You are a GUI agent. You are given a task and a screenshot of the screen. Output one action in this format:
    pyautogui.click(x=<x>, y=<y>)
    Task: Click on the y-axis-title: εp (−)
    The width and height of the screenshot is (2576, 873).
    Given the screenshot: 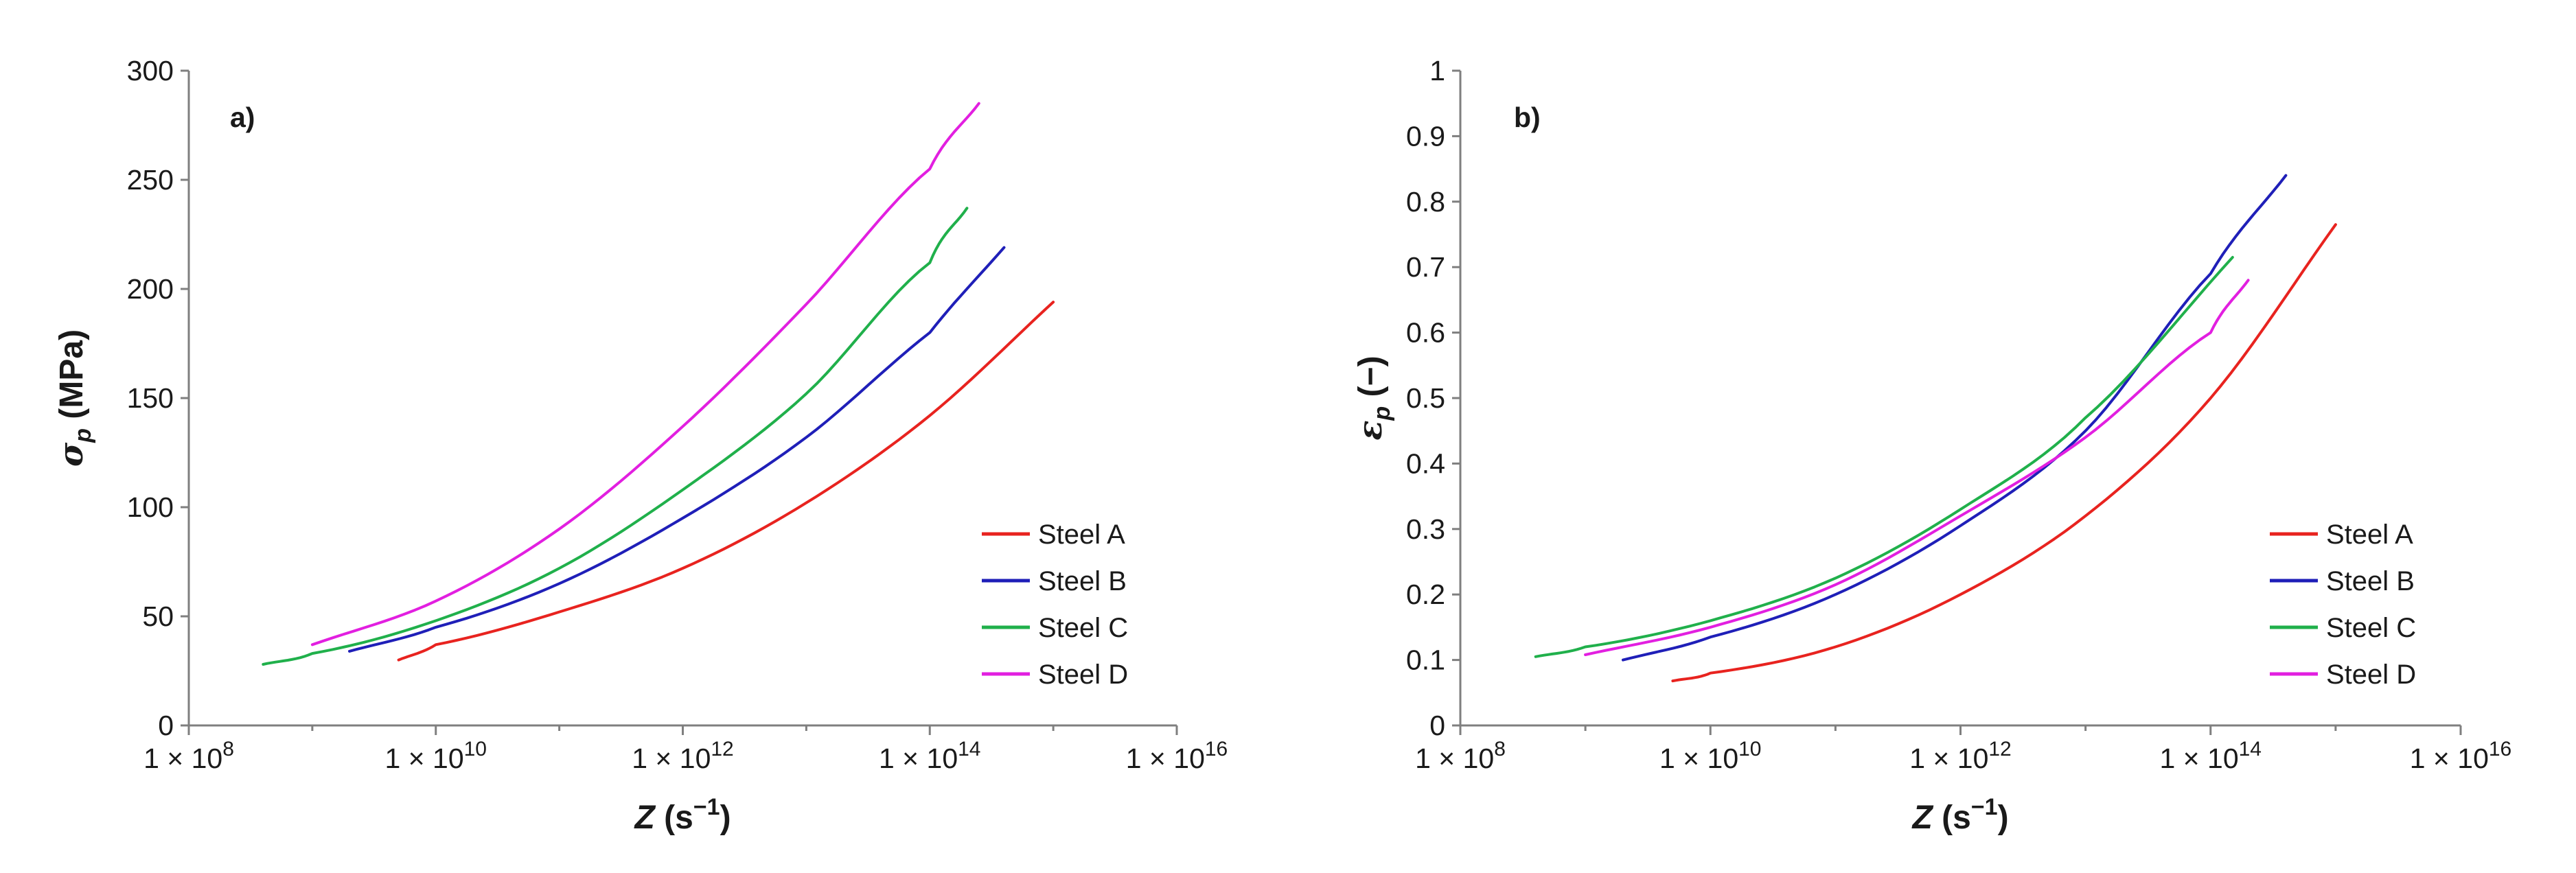 What is the action you would take?
    pyautogui.click(x=1373, y=398)
    